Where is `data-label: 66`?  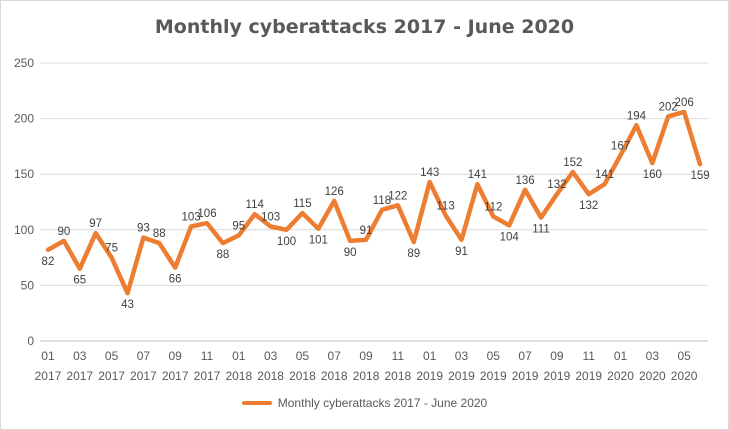 data-label: 66 is located at coordinates (175, 280).